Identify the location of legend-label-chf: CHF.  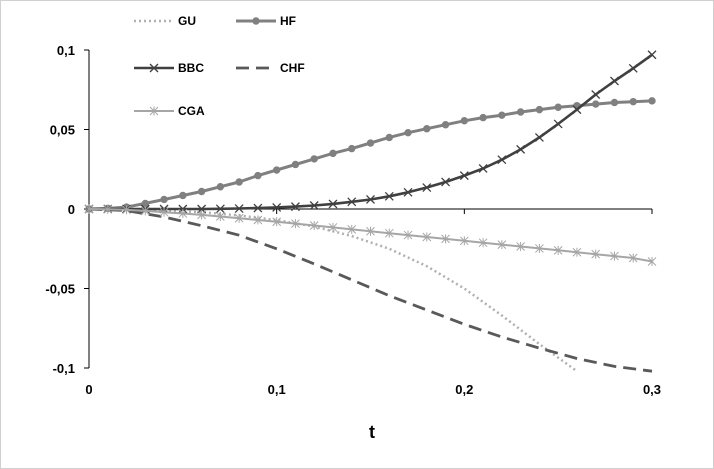
(292, 68).